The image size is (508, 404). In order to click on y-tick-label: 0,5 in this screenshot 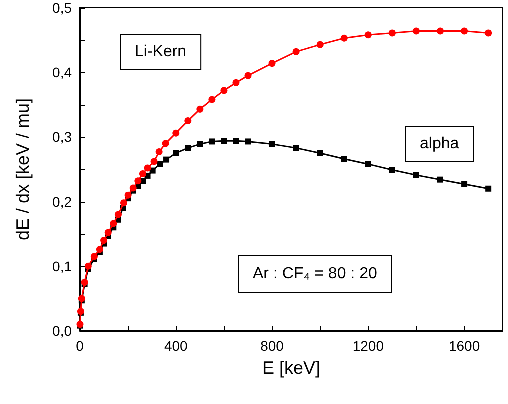, I will do `click(62, 8)`.